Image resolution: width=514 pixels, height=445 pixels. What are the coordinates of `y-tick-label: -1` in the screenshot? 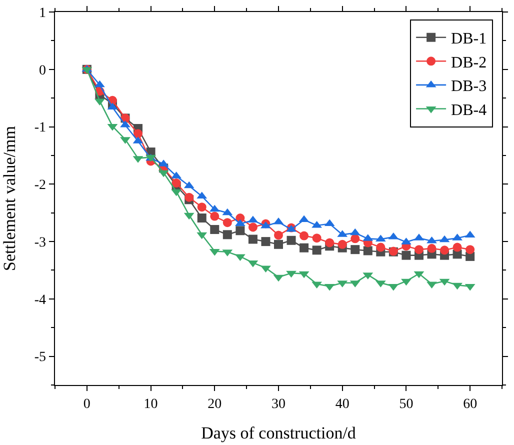 It's located at (40, 128).